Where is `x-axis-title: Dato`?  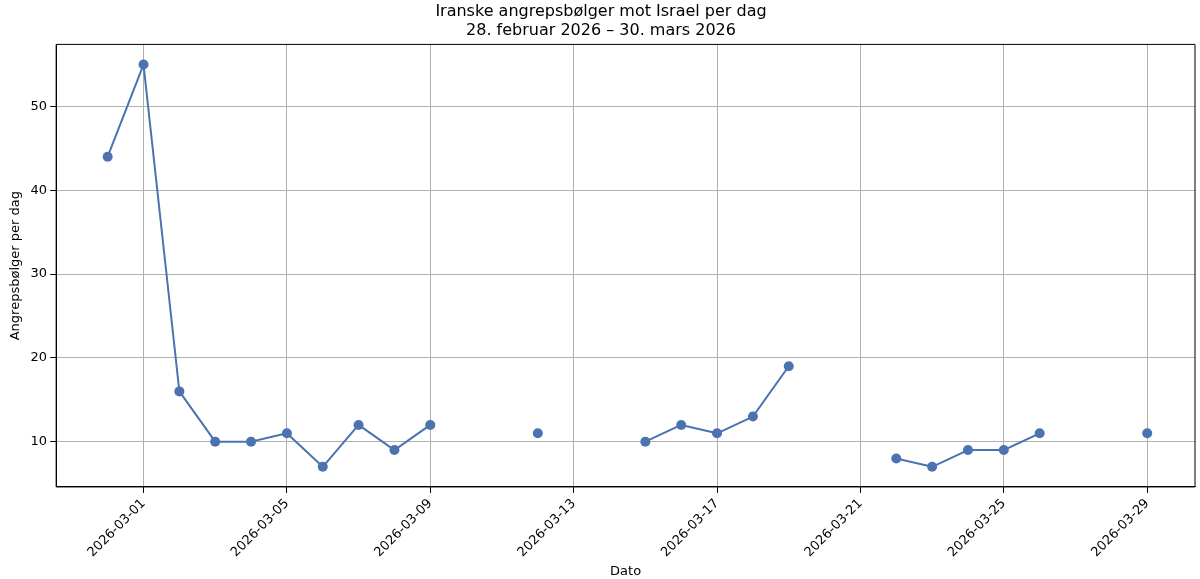
x-axis-title: Dato is located at coordinates (626, 570).